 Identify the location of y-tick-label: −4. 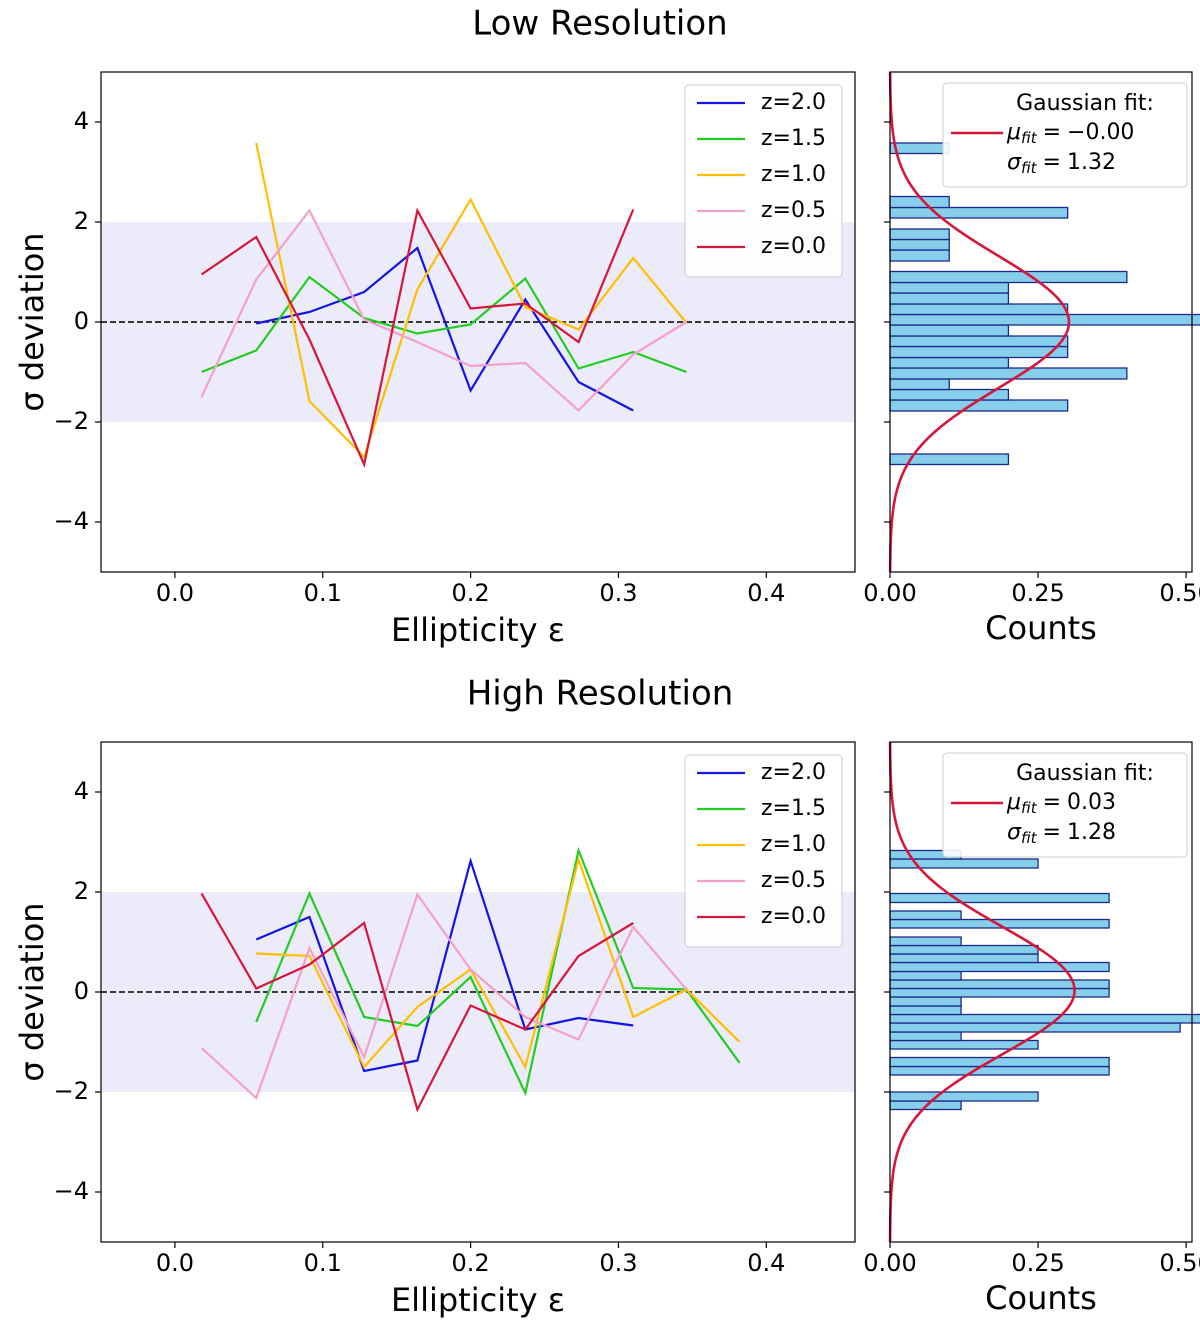
(71, 1191).